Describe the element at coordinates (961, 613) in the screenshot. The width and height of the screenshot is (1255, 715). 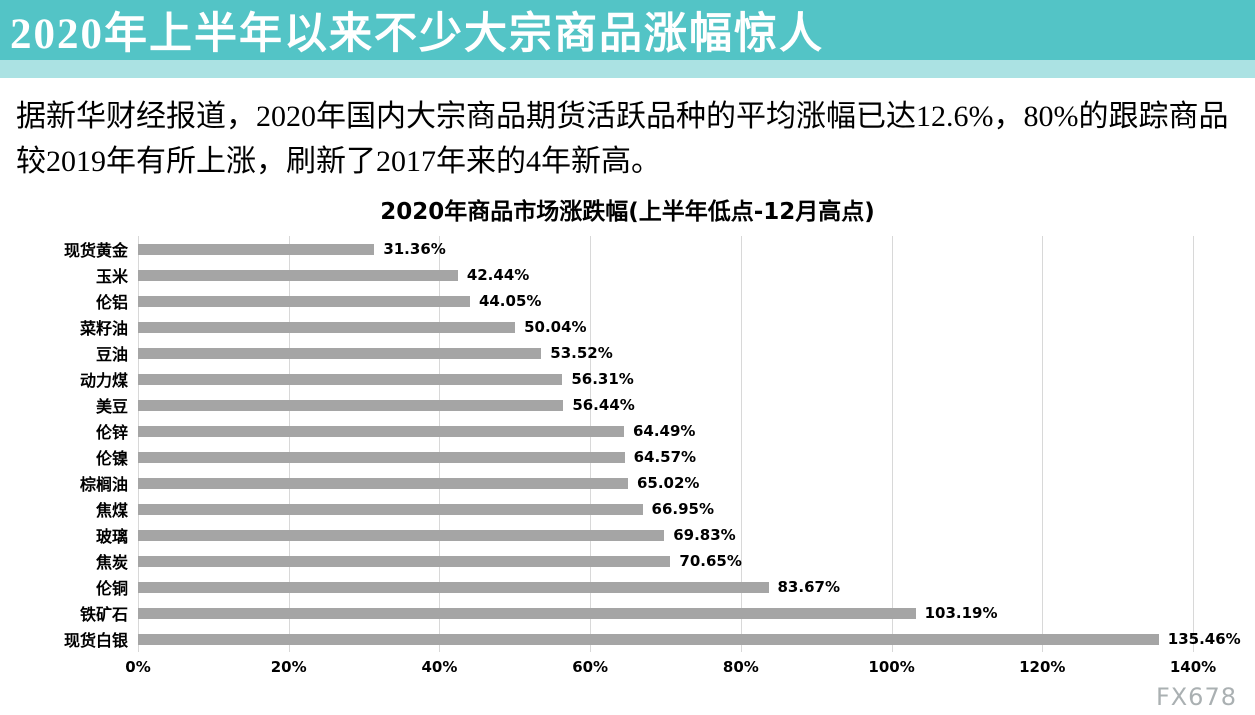
I see `value-label: 103.19%` at that location.